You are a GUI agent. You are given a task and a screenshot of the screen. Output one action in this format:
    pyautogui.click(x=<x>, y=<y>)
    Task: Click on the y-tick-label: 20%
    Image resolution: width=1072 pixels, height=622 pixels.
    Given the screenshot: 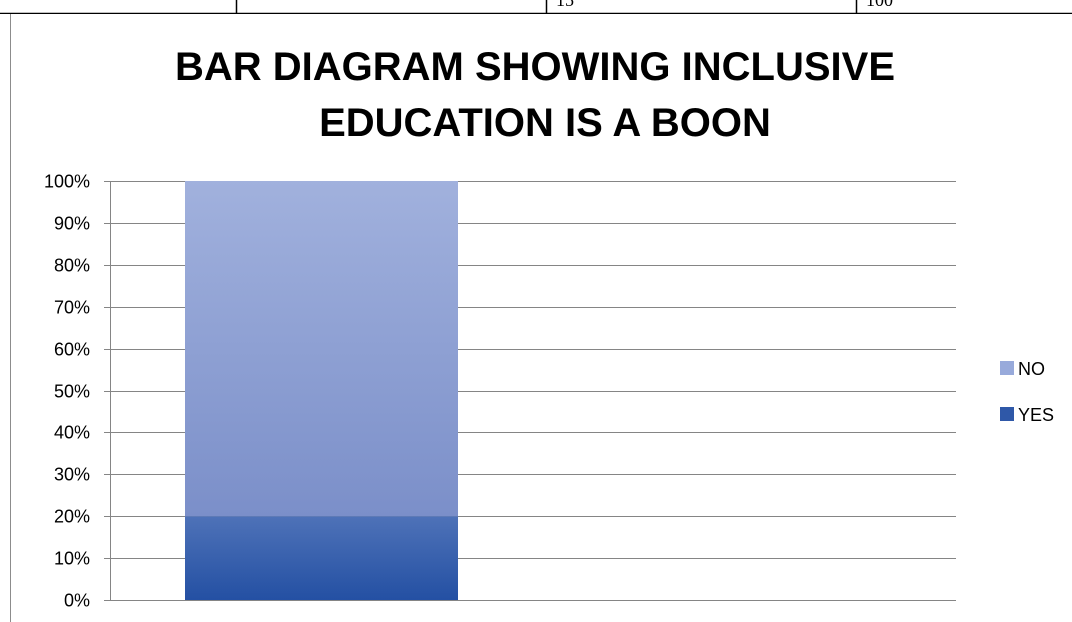 What is the action you would take?
    pyautogui.click(x=72, y=517)
    